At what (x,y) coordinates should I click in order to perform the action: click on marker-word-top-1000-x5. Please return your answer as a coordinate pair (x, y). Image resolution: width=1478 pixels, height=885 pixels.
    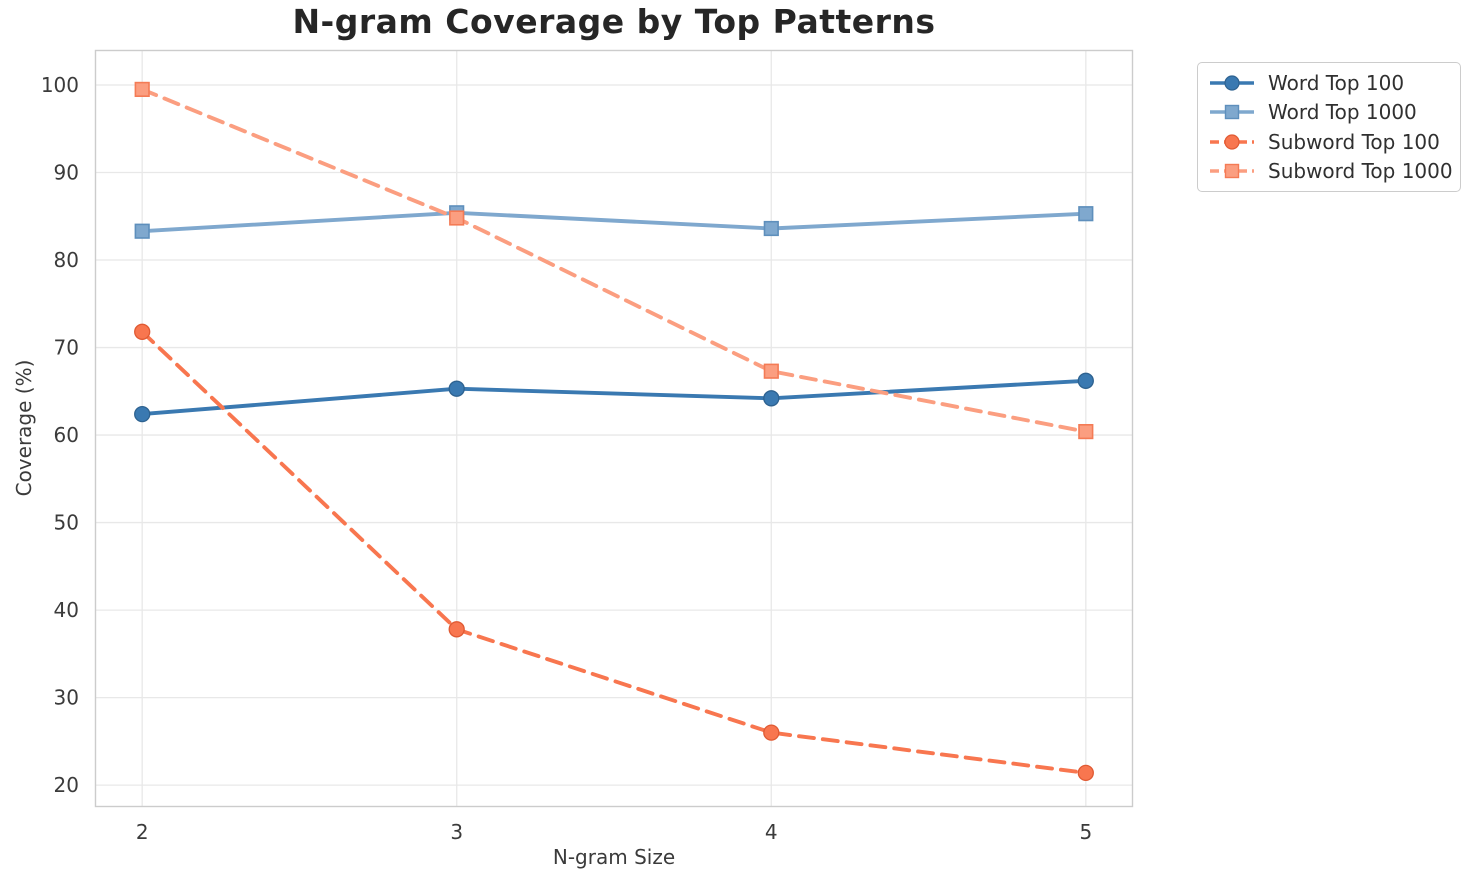
    Looking at the image, I should click on (1086, 214).